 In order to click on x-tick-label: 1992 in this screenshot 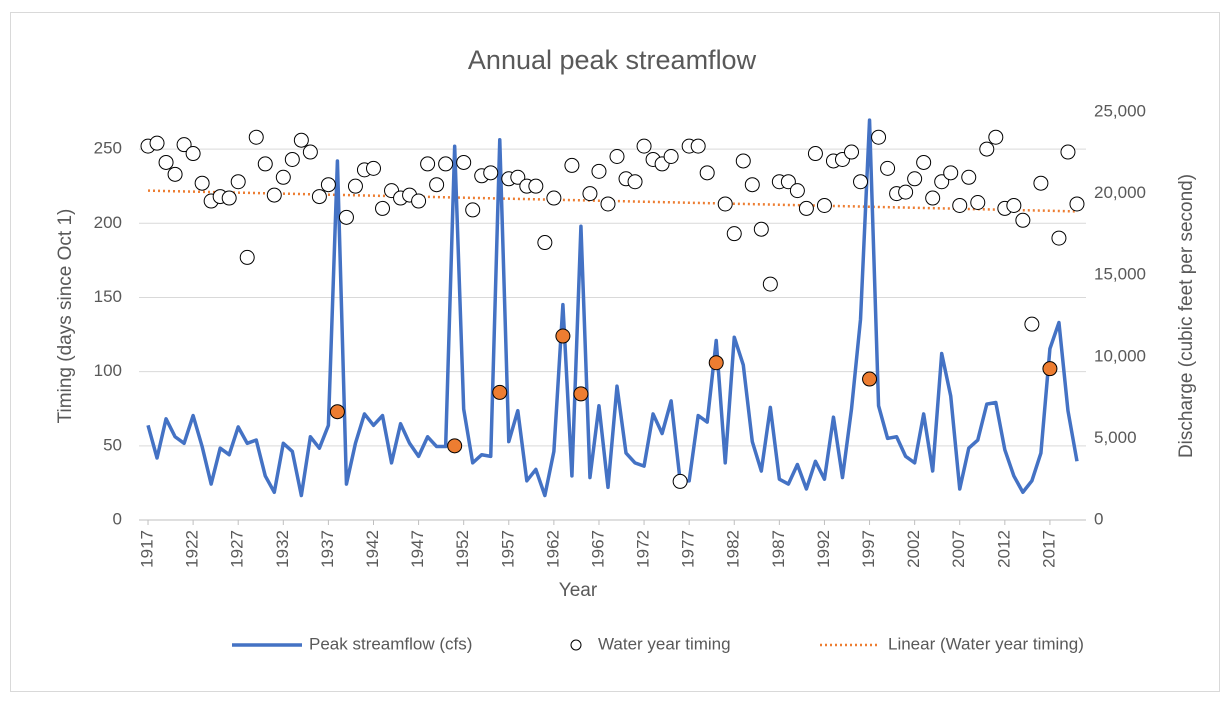, I will do `click(823, 549)`.